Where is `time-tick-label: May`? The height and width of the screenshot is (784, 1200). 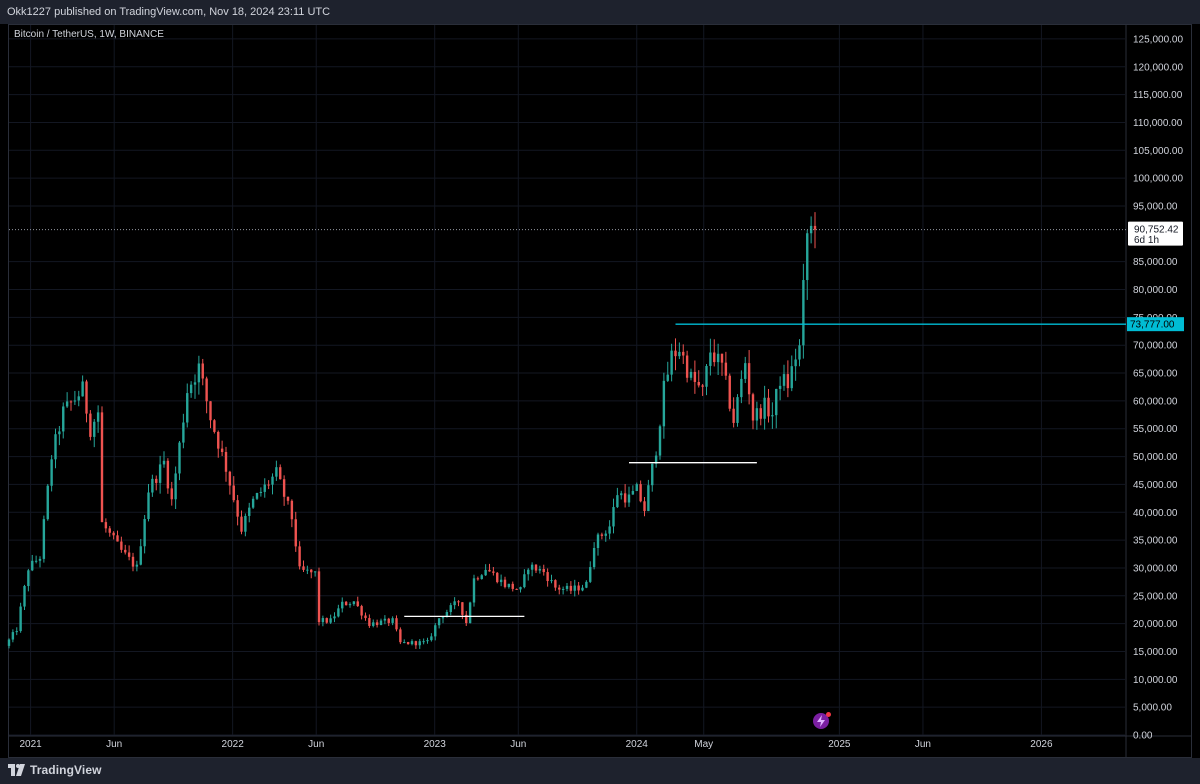 time-tick-label: May is located at coordinates (703, 744).